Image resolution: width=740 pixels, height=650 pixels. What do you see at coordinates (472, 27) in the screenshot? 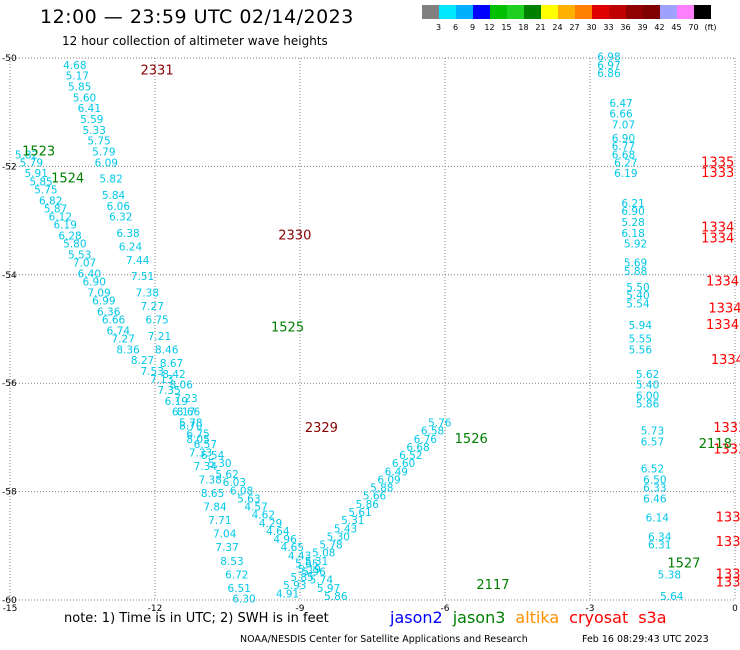
I see `color-scale-label: 9` at bounding box center [472, 27].